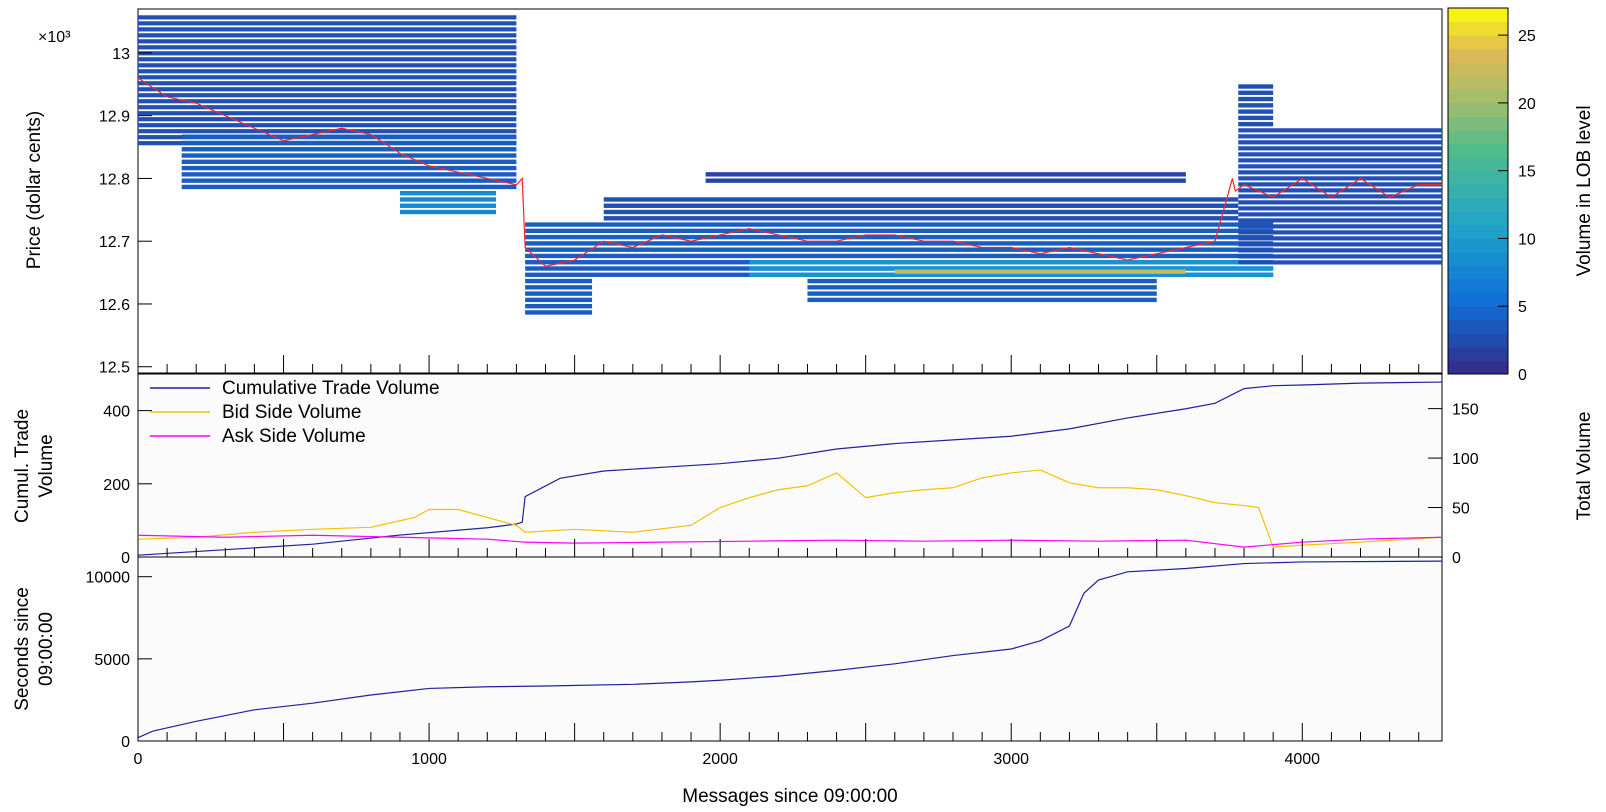 The width and height of the screenshot is (1606, 812). I want to click on colorbar: 0 5 10 15 20 25 Volume in LOB level, so click(1521, 195).